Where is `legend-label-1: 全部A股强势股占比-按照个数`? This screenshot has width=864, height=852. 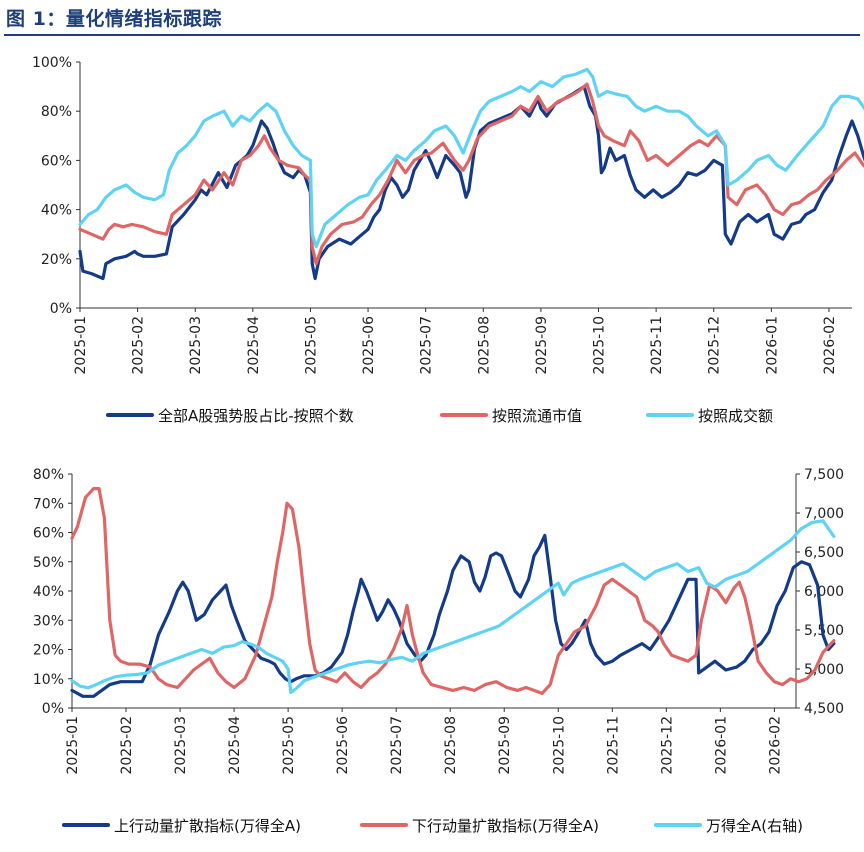 legend-label-1: 全部A股强势股占比-按照个数 is located at coordinates (256, 416).